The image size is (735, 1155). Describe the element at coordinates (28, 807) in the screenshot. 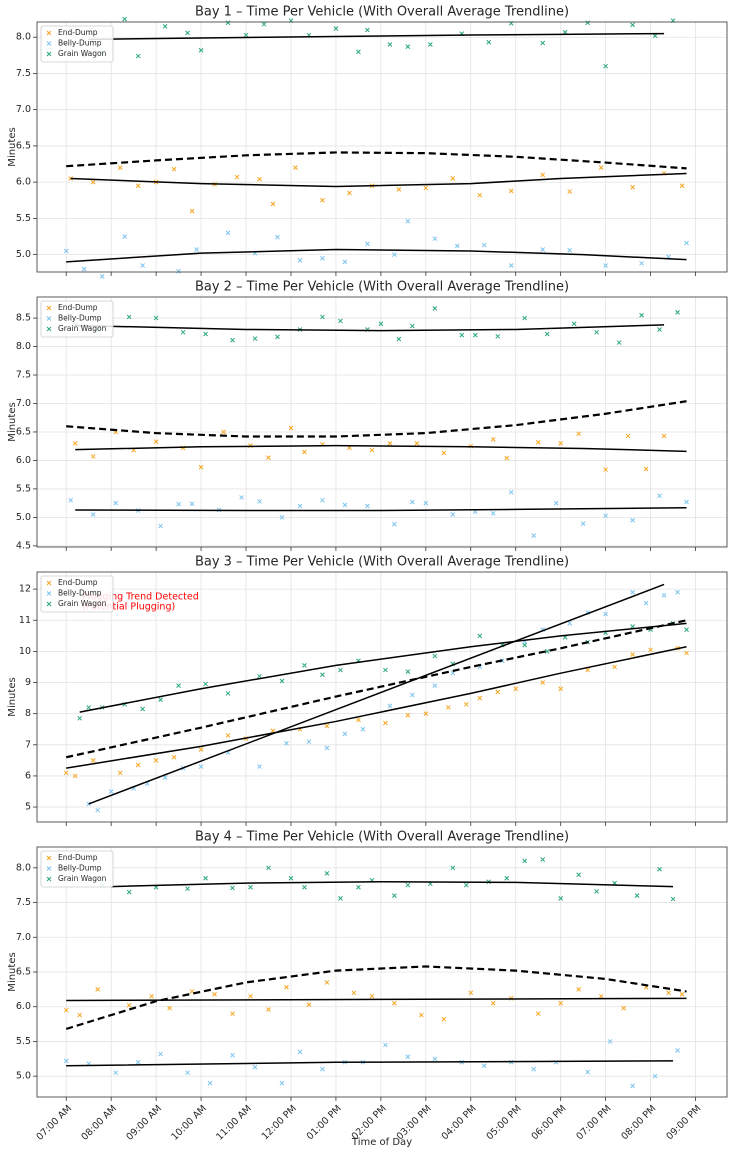

I see `y-tick-label: 5` at that location.